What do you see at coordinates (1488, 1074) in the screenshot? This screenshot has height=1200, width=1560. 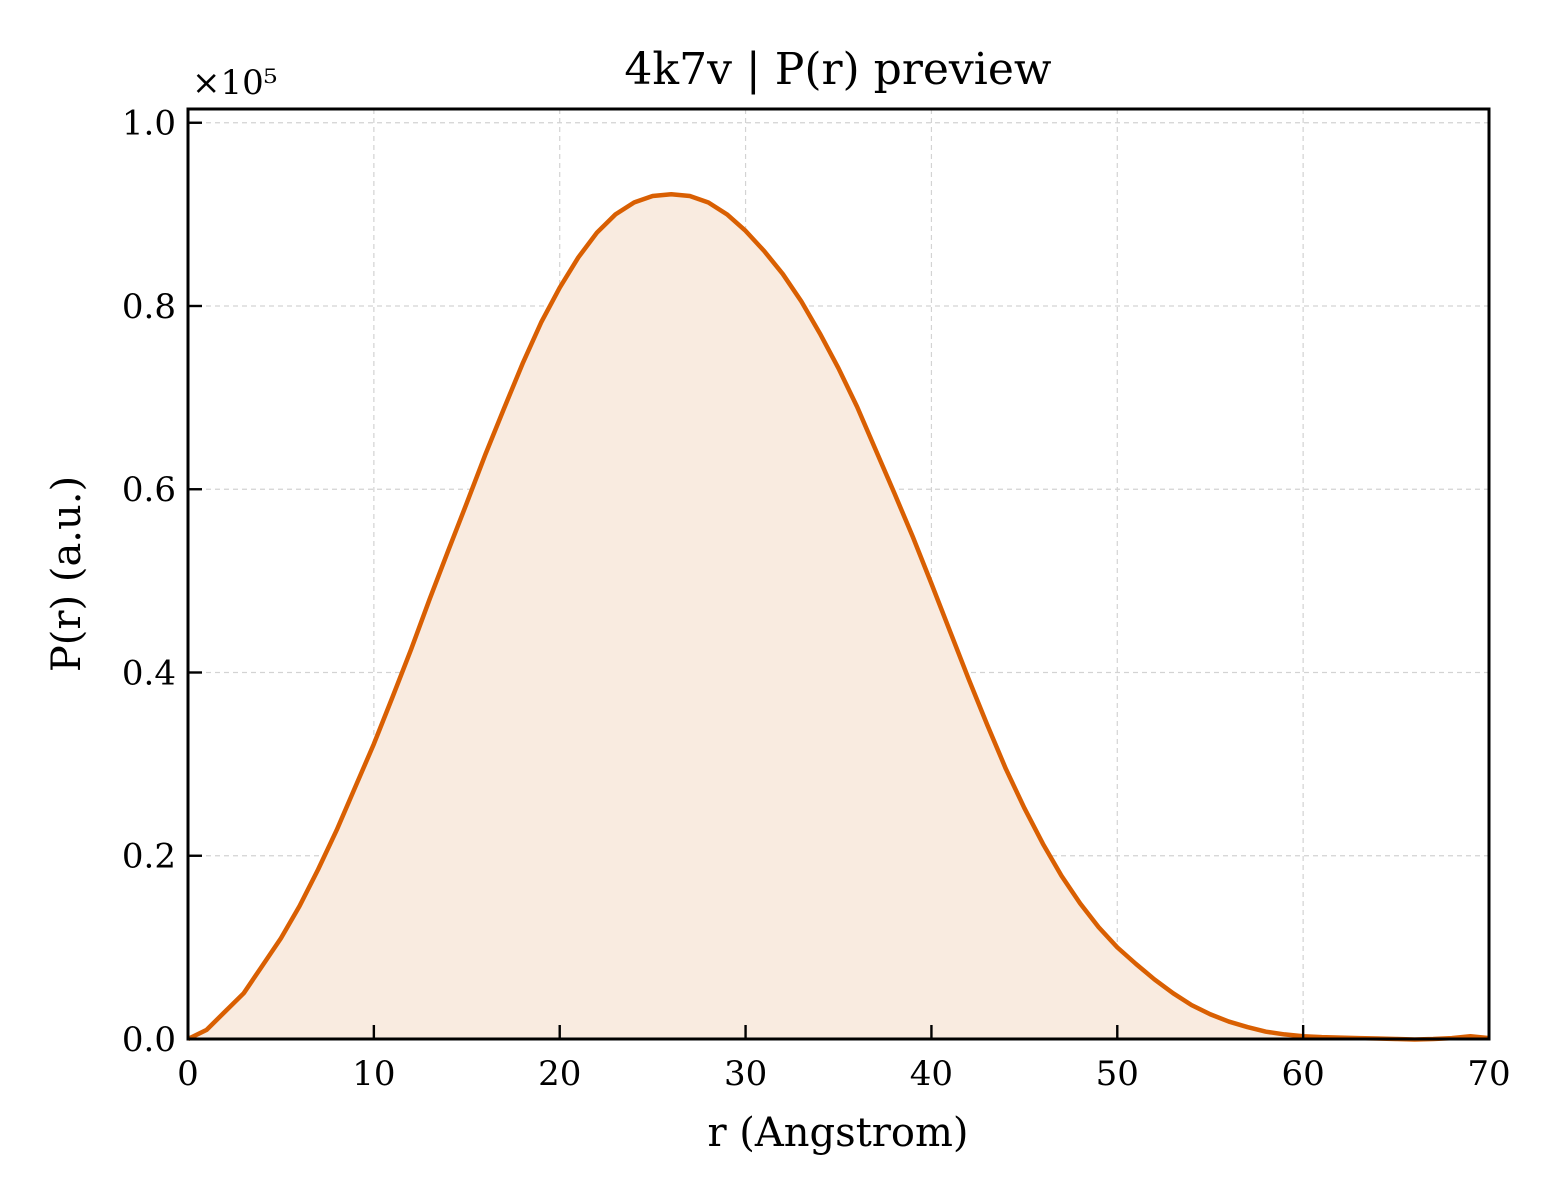 I see `x-tick-label: 70` at bounding box center [1488, 1074].